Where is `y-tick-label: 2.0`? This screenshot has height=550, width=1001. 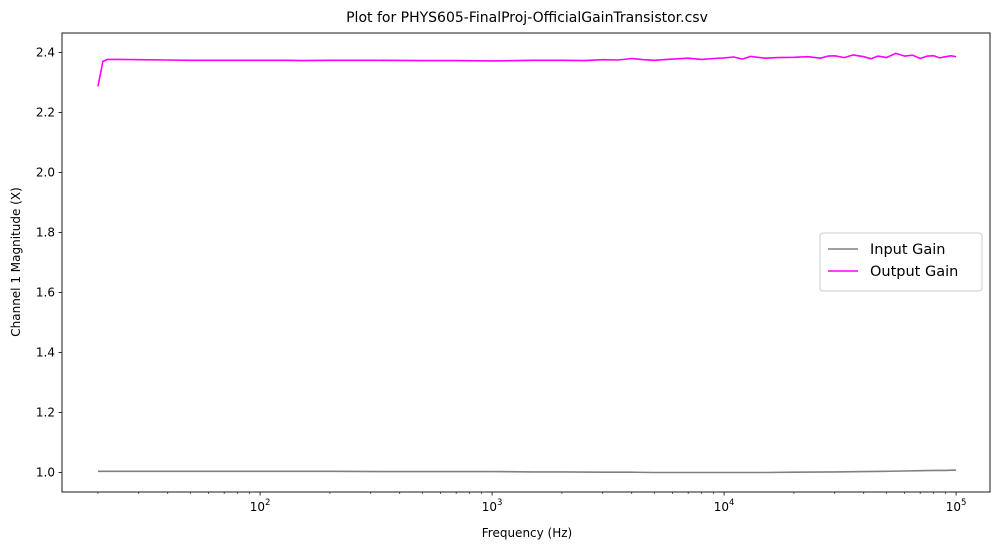
y-tick-label: 2.0 is located at coordinates (45, 173).